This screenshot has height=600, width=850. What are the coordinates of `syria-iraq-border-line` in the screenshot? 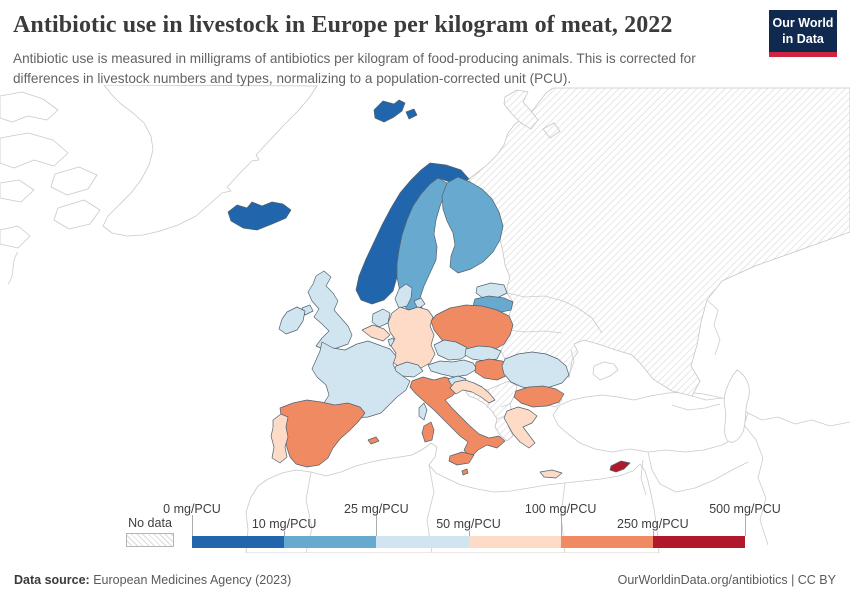 It's located at (698, 472).